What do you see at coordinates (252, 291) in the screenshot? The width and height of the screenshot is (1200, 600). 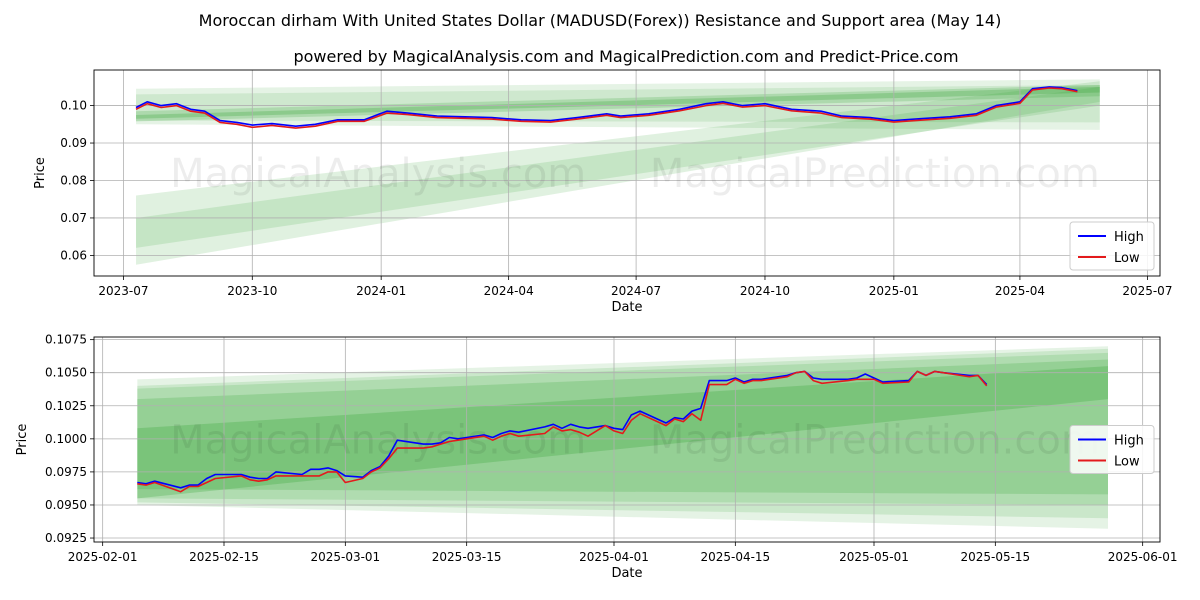 I see `x-tick-label: 2023-10` at bounding box center [252, 291].